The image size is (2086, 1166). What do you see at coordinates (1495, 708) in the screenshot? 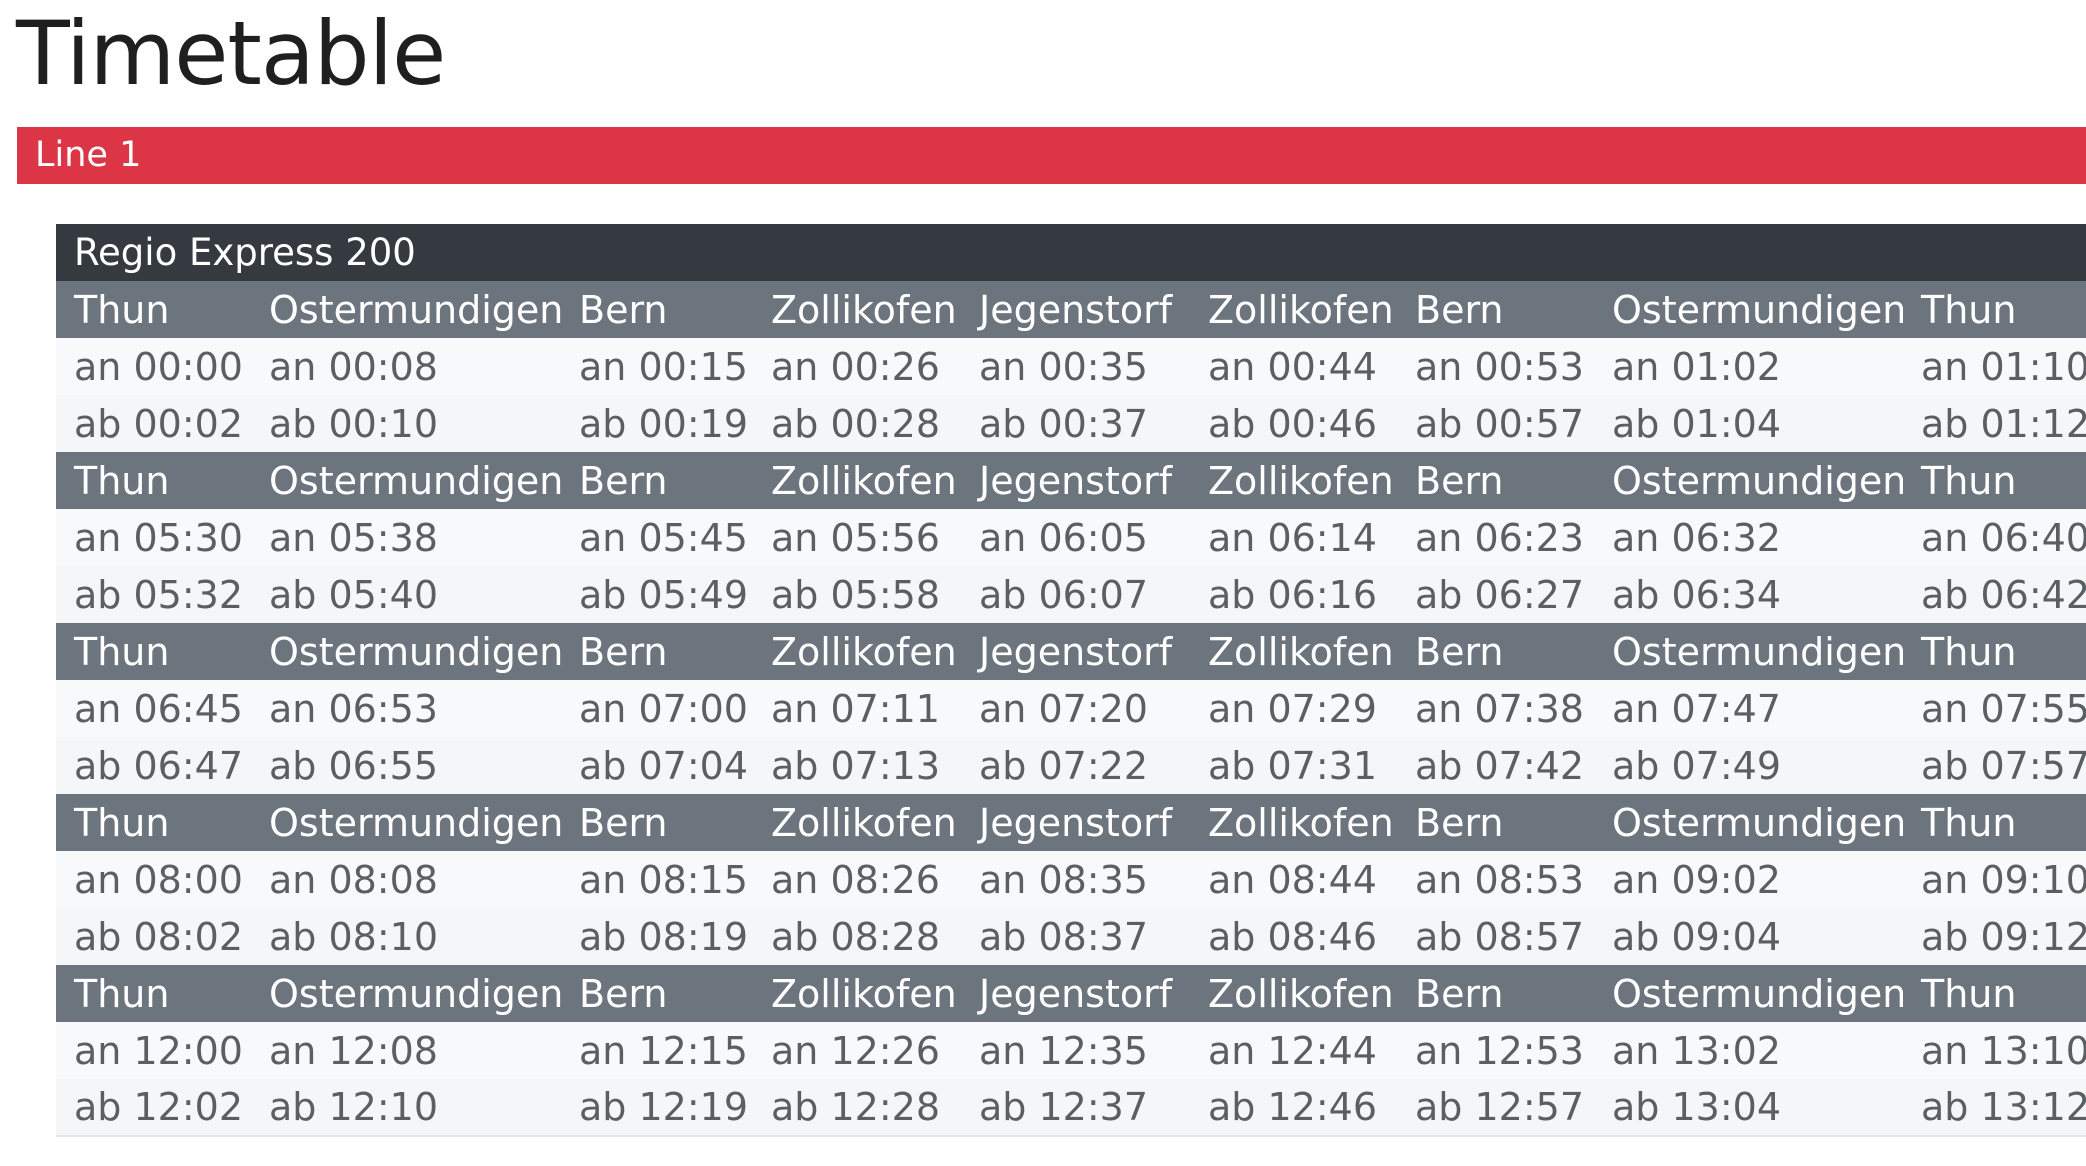
I see `arrival-time: an 07:38` at bounding box center [1495, 708].